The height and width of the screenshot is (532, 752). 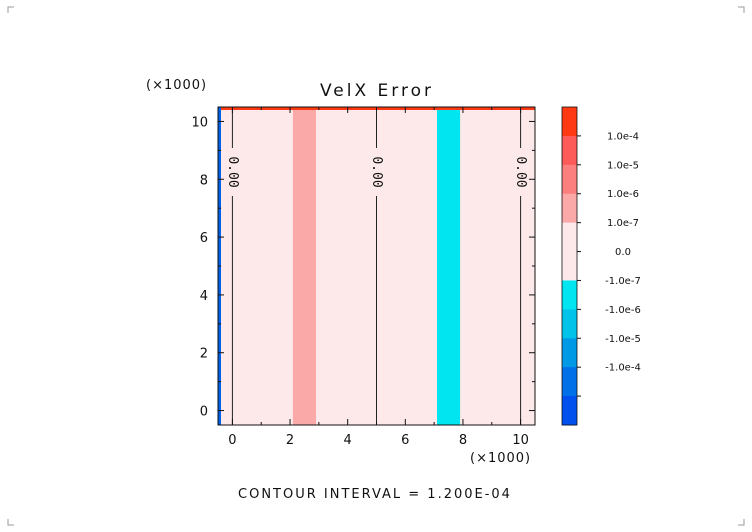 What do you see at coordinates (623, 310) in the screenshot?
I see `colorbar-label: -1.0e-6` at bounding box center [623, 310].